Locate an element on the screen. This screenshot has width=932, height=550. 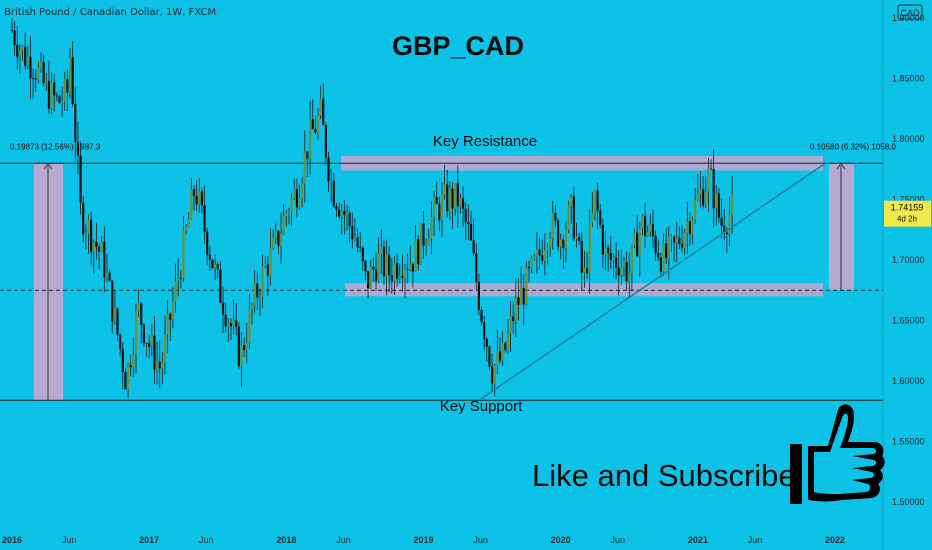
thumbs-up-icon is located at coordinates (837, 454).